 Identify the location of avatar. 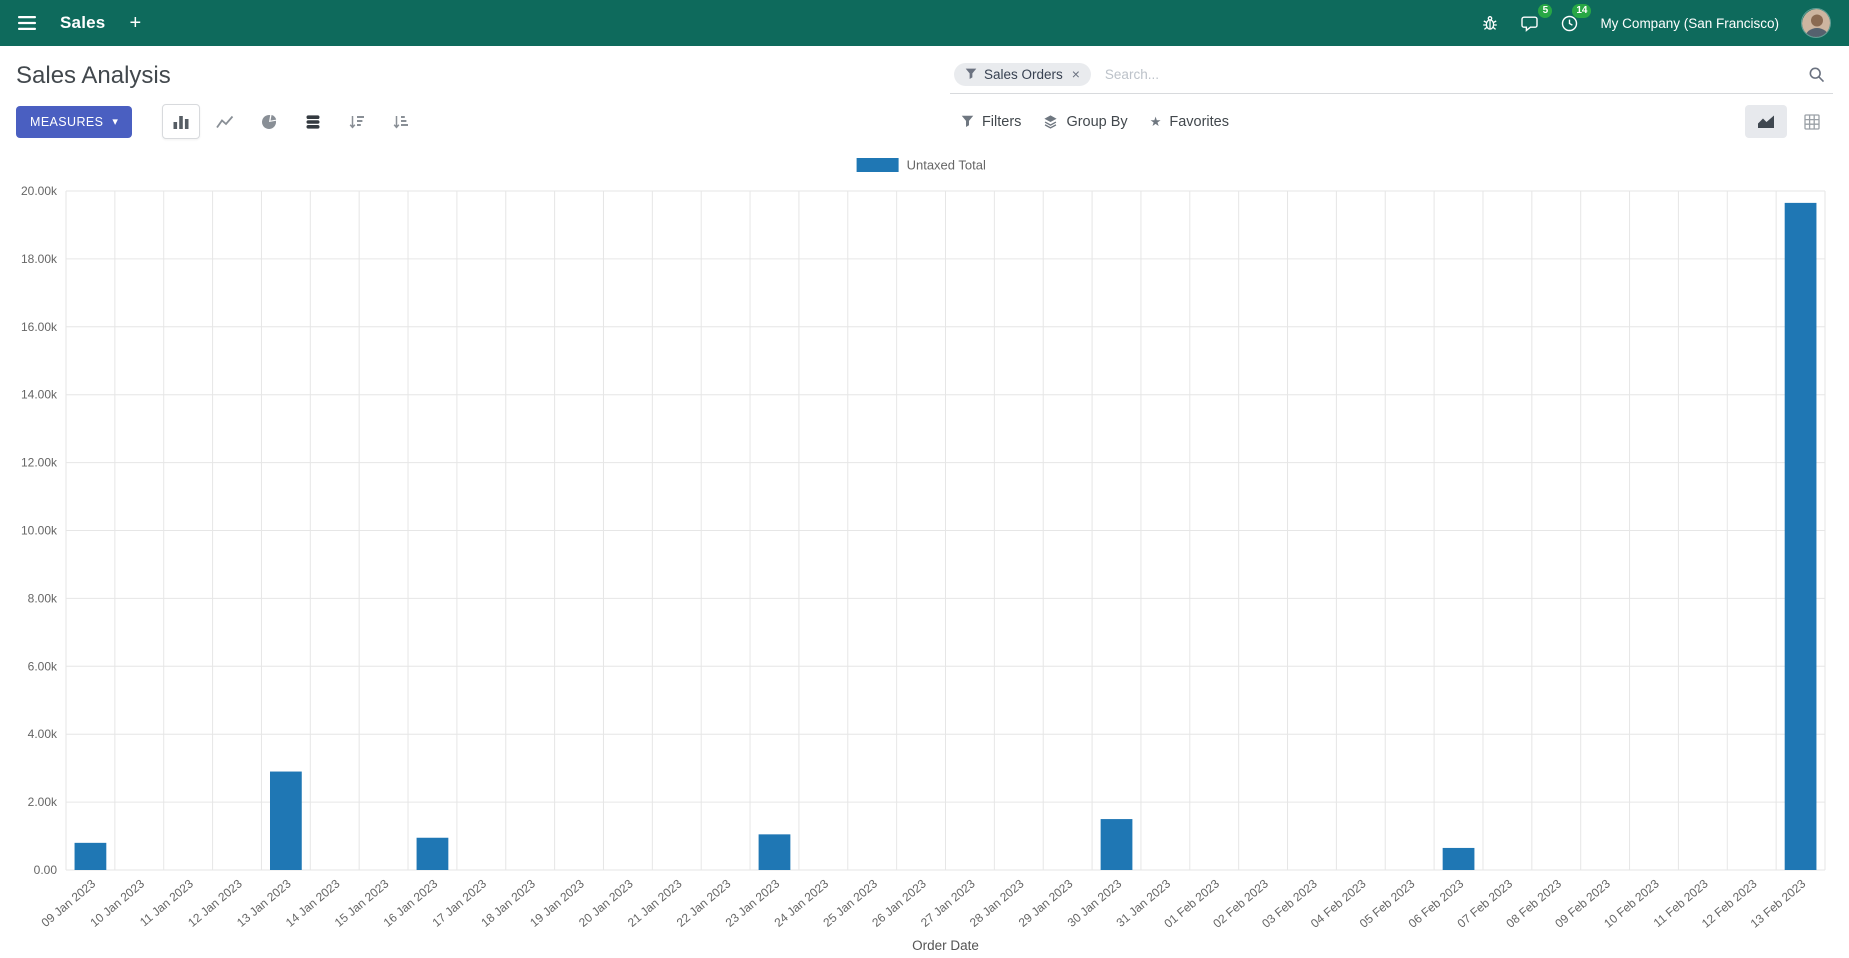
(1816, 23).